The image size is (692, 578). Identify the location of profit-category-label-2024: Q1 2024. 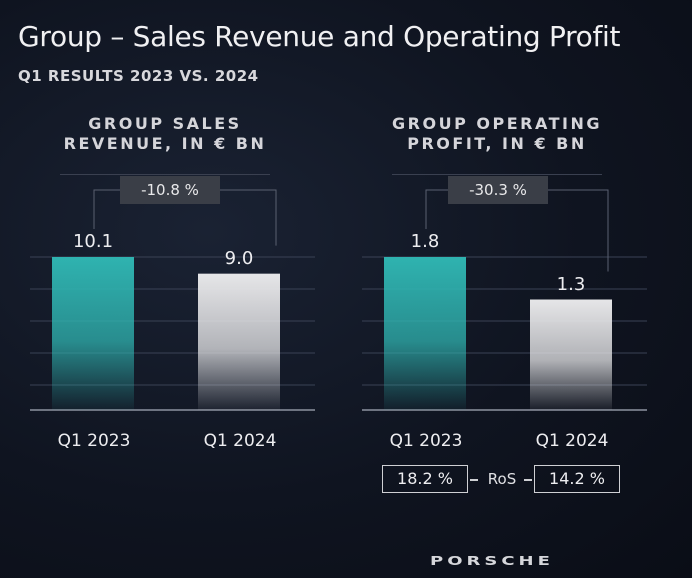
(572, 441).